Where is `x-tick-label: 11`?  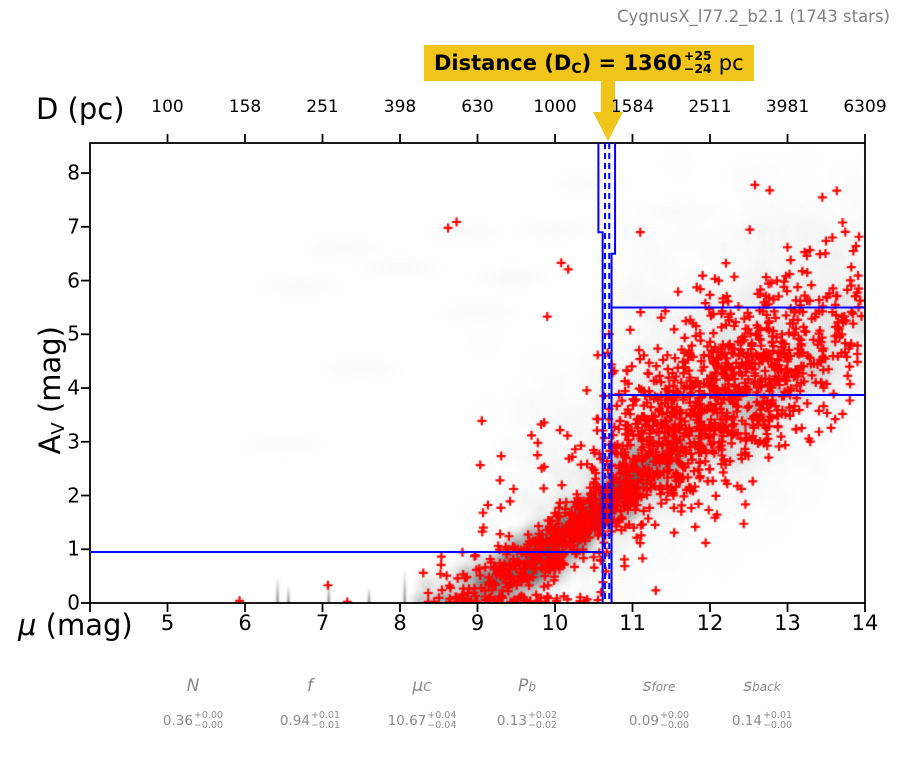 x-tick-label: 11 is located at coordinates (632, 623).